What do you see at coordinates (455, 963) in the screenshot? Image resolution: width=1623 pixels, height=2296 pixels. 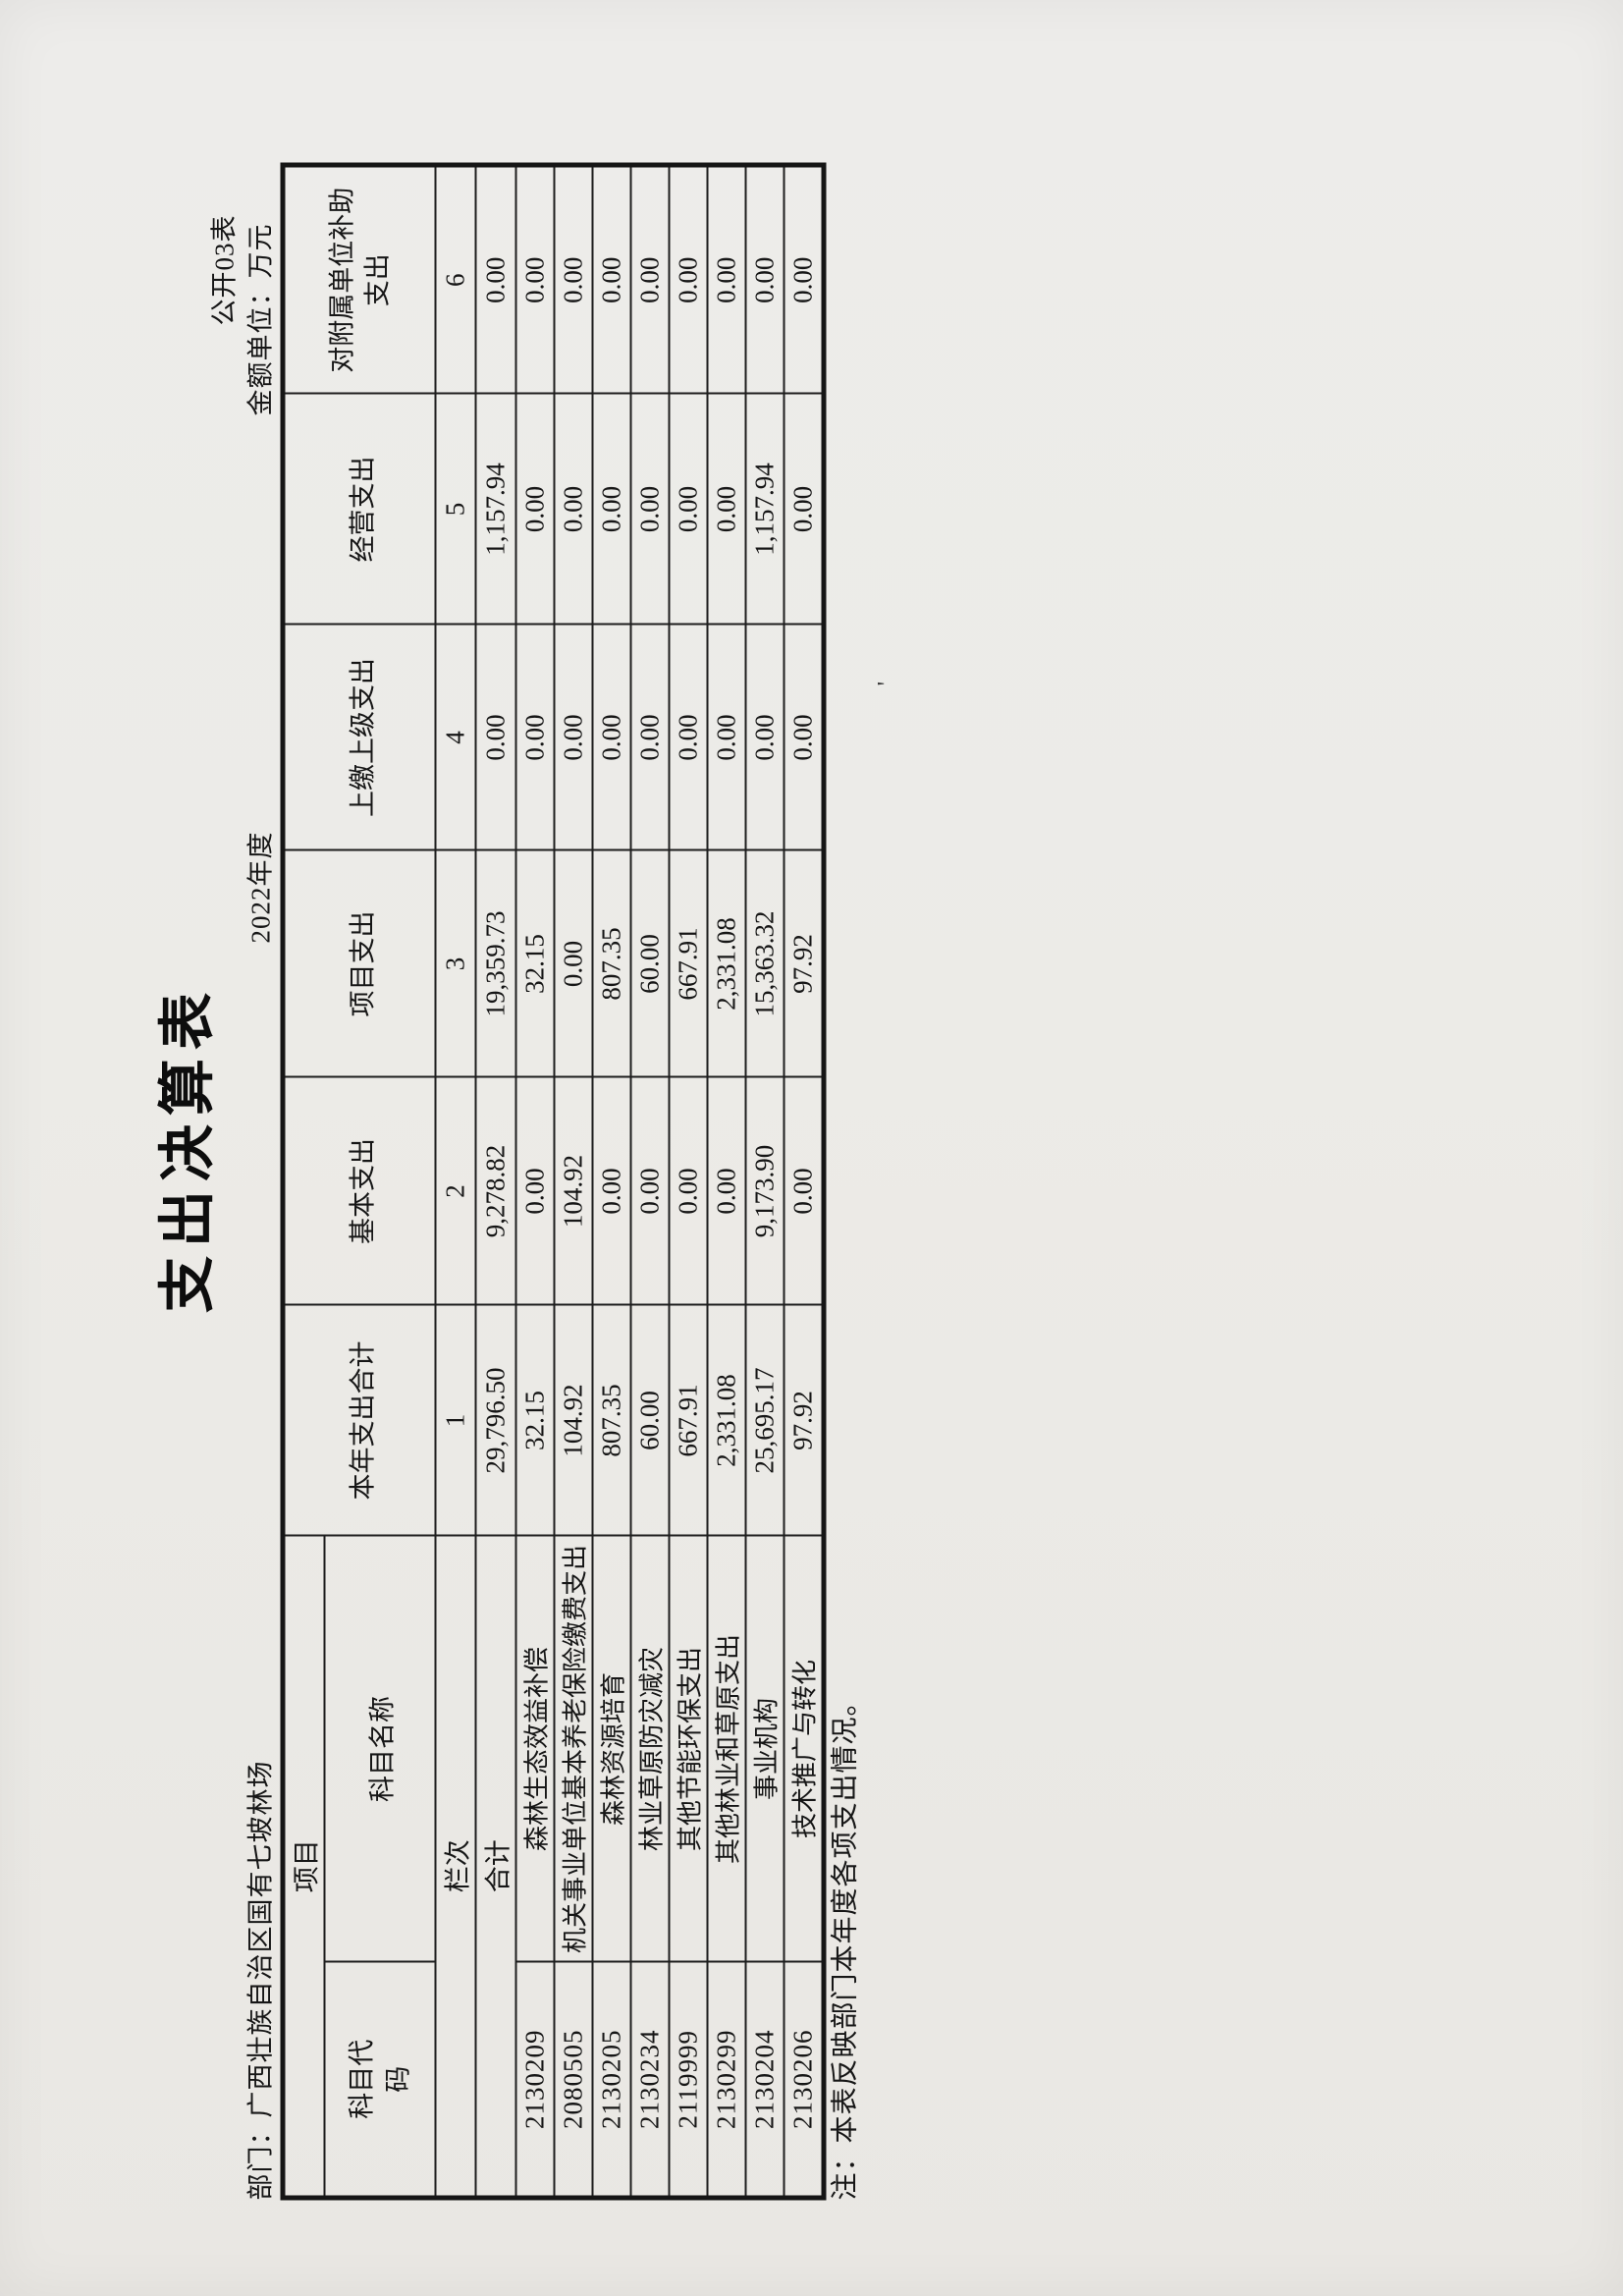 I see `col-num-3: 3` at bounding box center [455, 963].